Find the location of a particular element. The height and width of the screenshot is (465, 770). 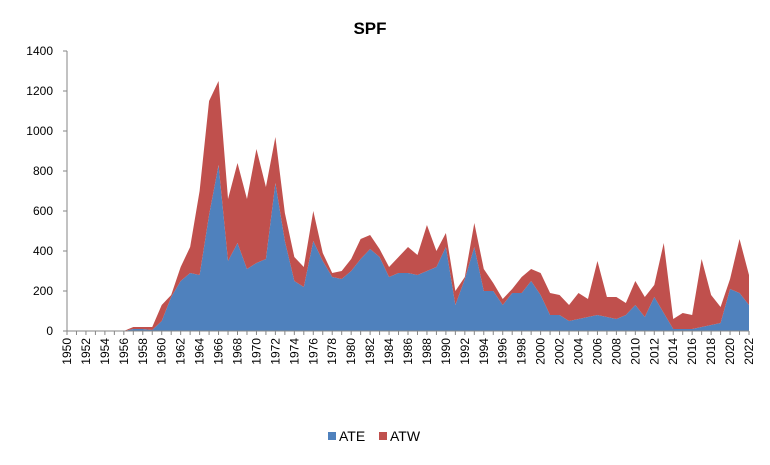

legend-swatch-atw is located at coordinates (383, 436).